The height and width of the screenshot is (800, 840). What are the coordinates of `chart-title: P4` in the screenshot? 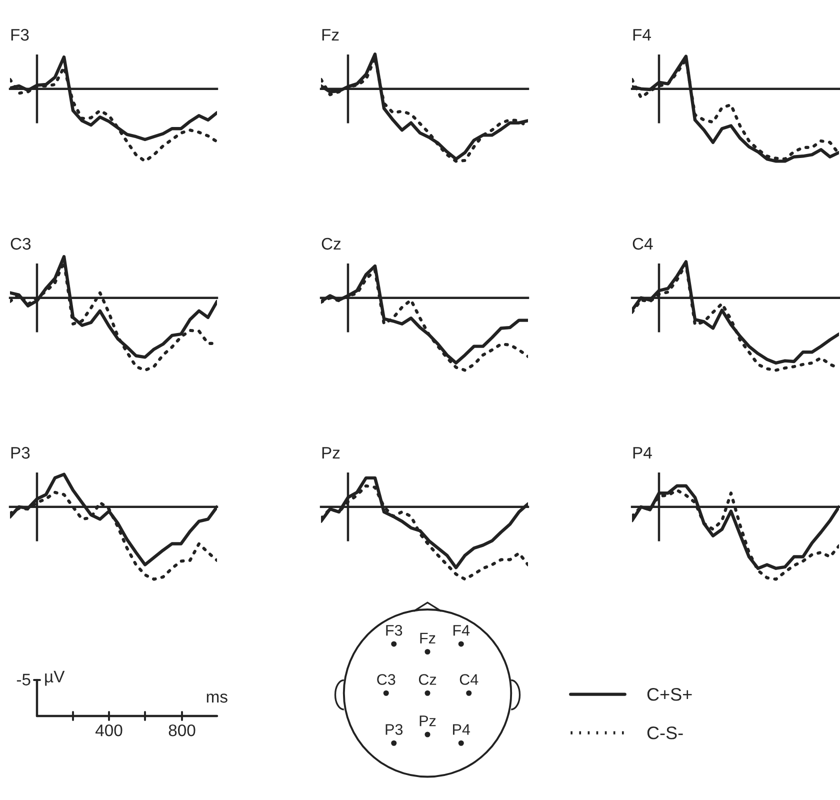 It's located at (642, 453).